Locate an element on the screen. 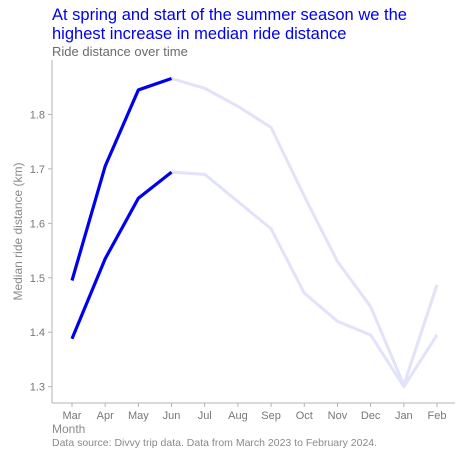 Image resolution: width=469 pixels, height=457 pixels. x-tick-label: Oct is located at coordinates (304, 416).